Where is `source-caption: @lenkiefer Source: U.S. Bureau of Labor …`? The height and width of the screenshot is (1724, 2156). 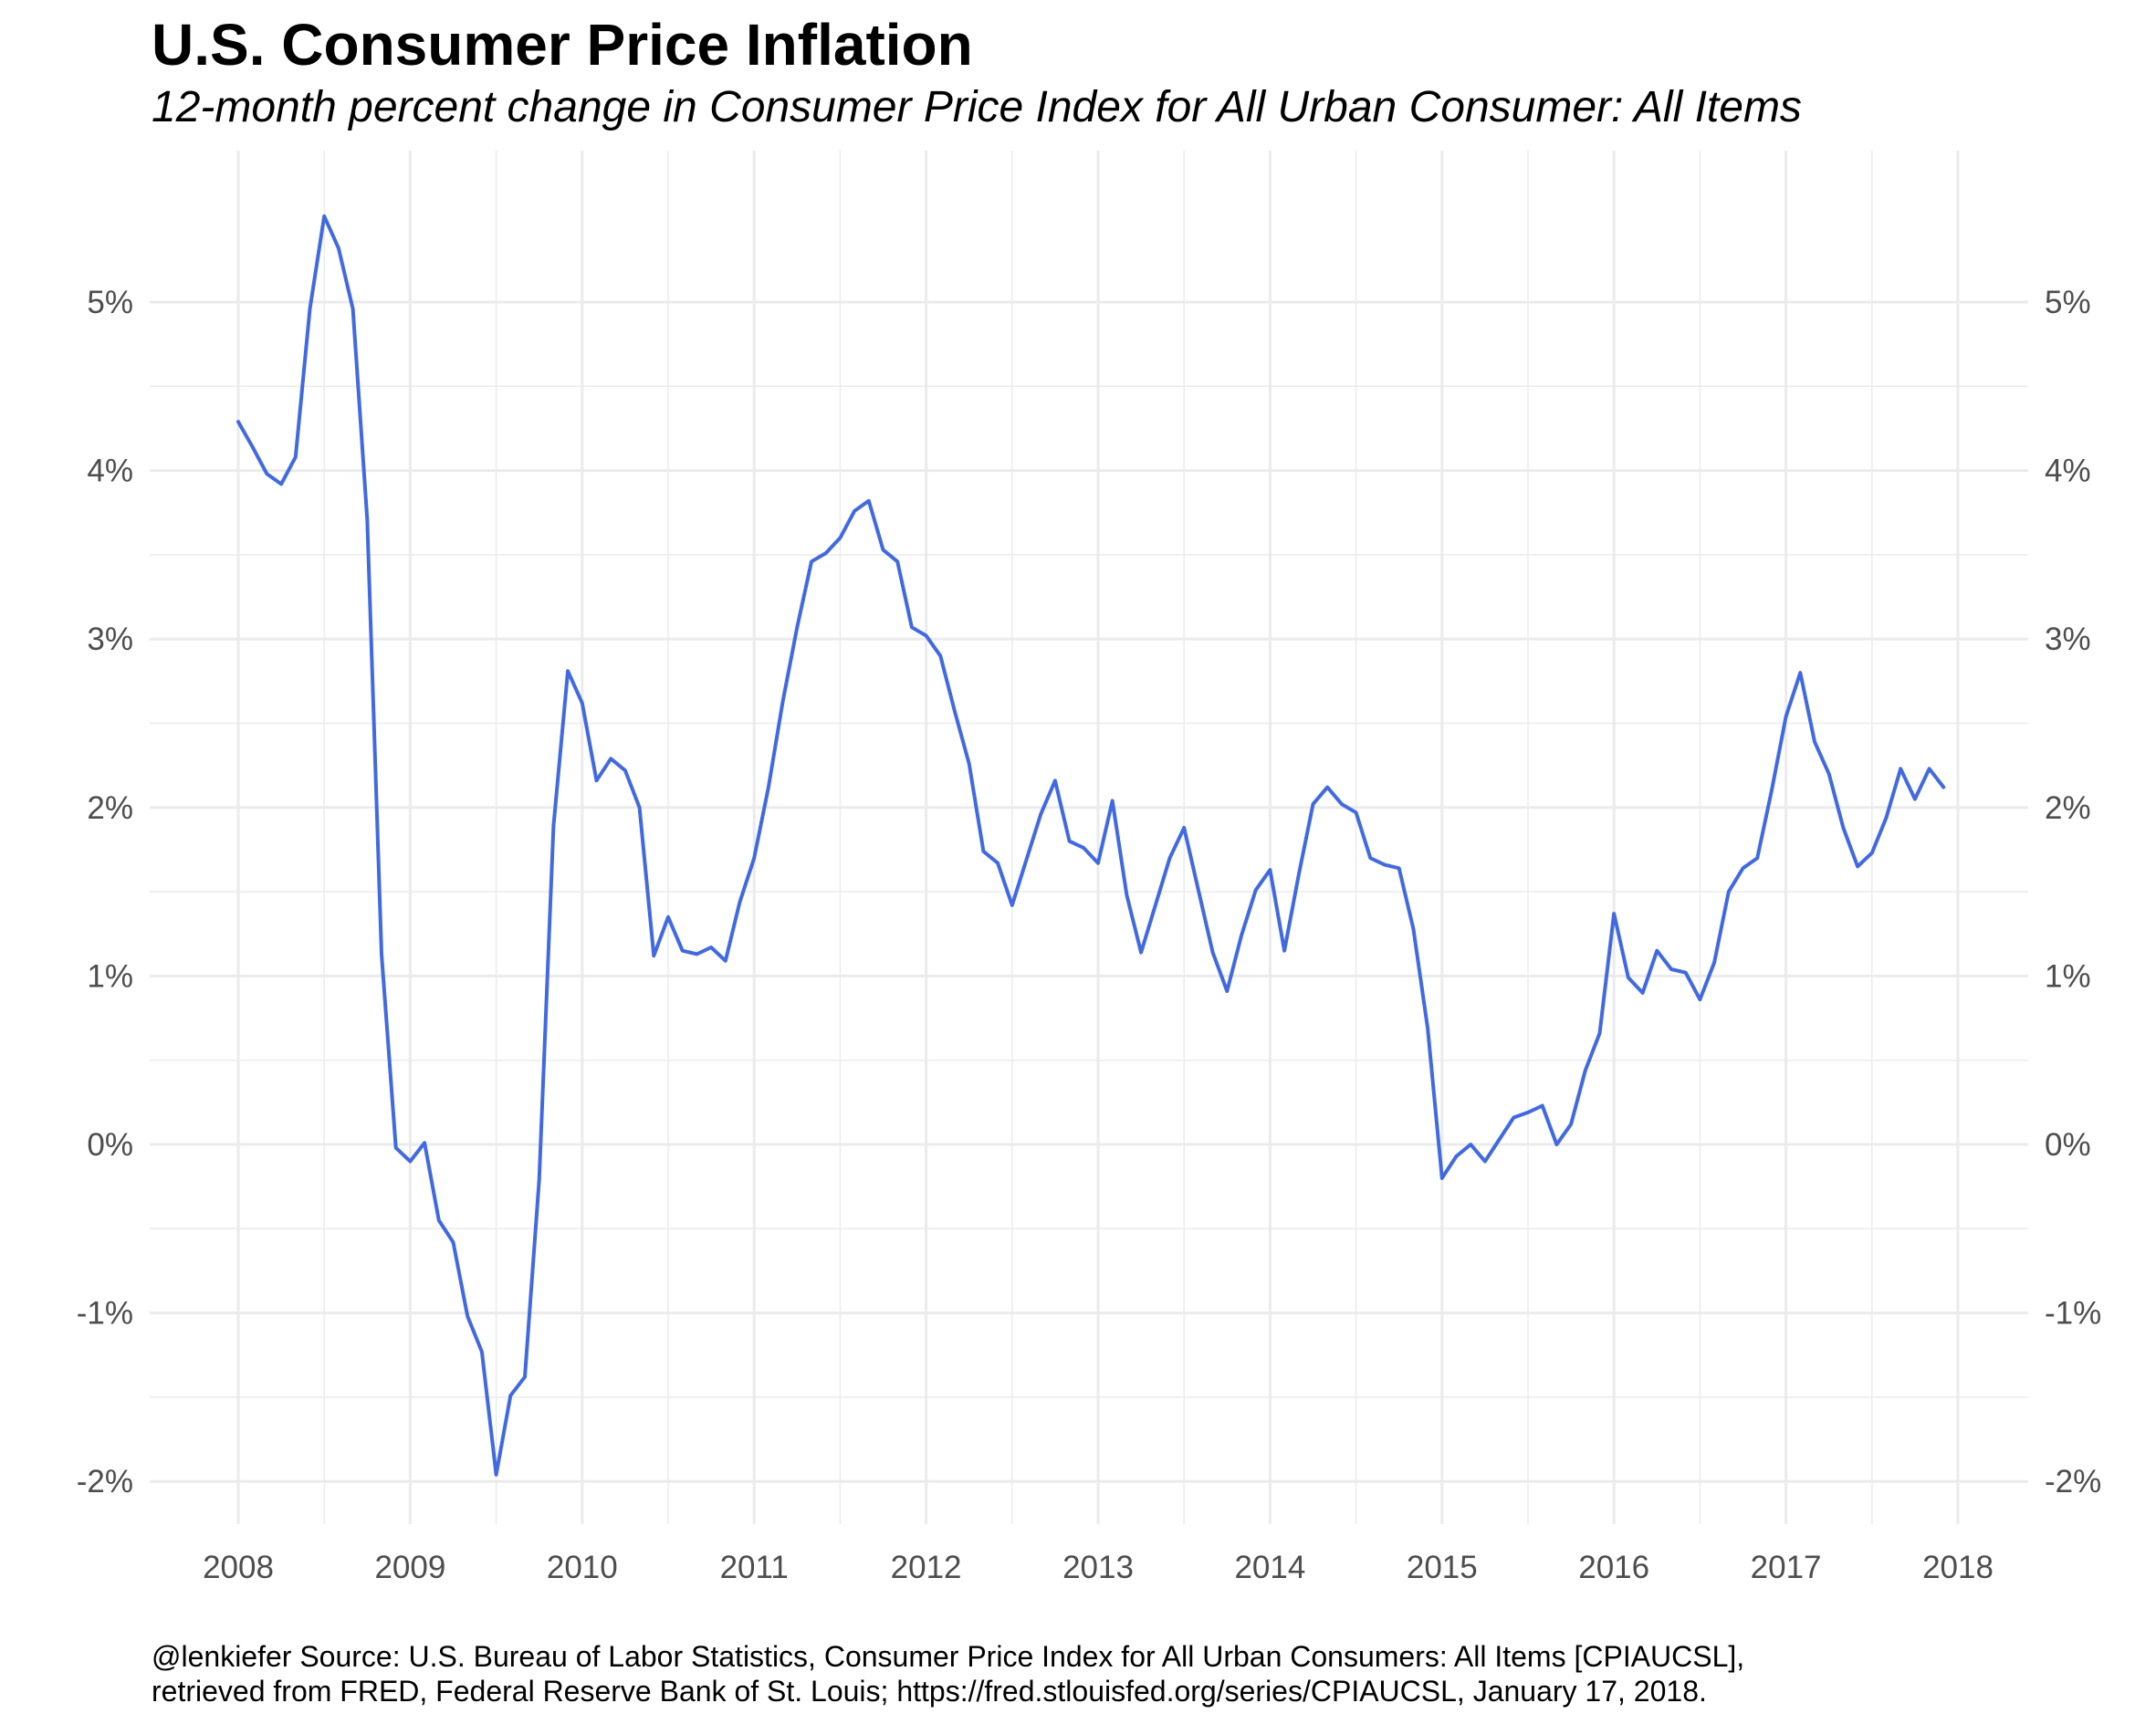 source-caption: @lenkiefer Source: U.S. Bureau of Labor … is located at coordinates (948, 1673).